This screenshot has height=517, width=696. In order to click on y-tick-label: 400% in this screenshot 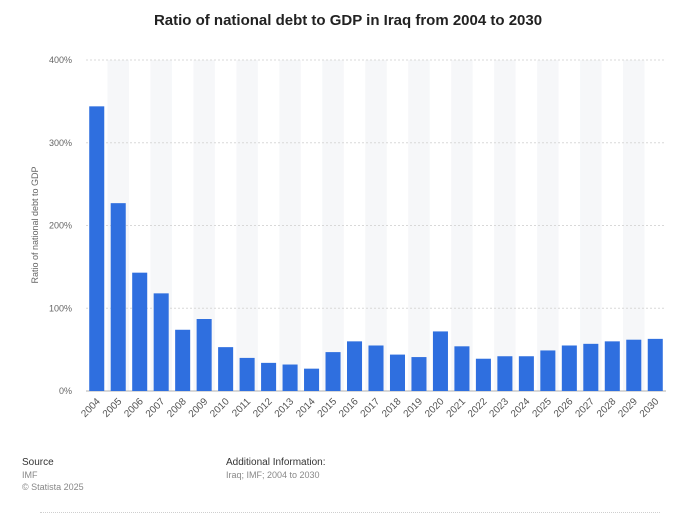, I will do `click(60, 60)`.